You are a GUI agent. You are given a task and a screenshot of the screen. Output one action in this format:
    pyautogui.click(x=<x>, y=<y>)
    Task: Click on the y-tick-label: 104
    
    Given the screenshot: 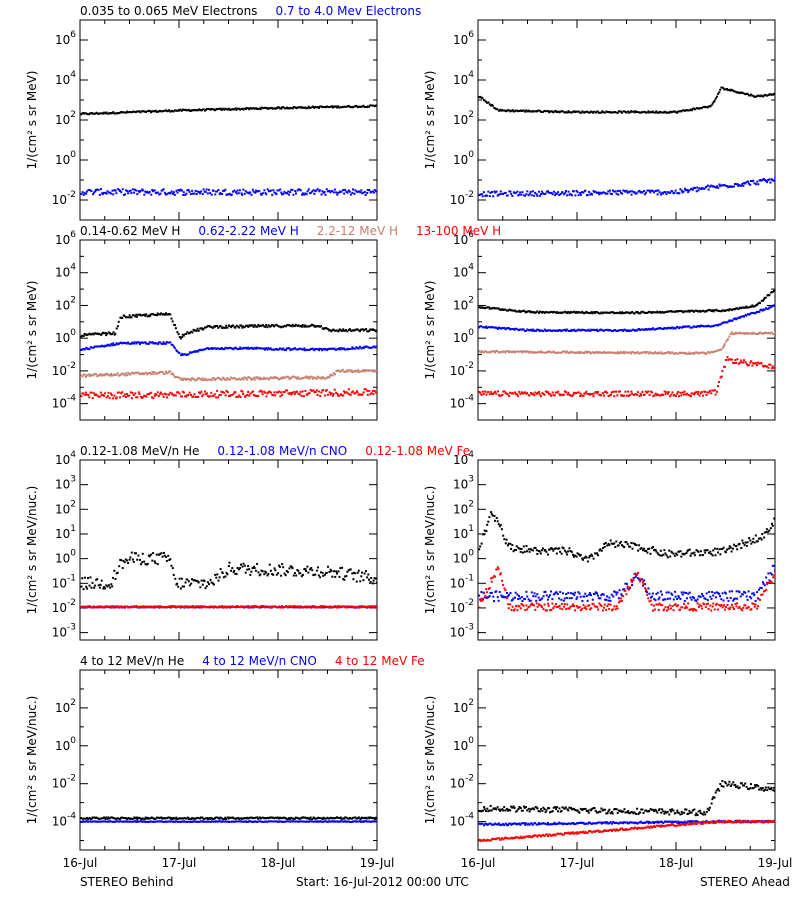 What is the action you would take?
    pyautogui.click(x=463, y=271)
    